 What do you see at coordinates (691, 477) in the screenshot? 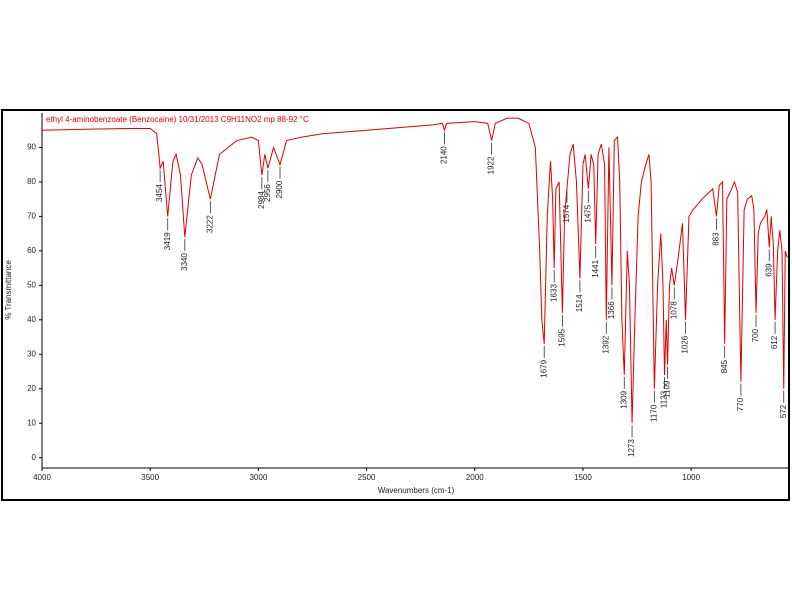
I see `x-tick-label: 1000` at bounding box center [691, 477].